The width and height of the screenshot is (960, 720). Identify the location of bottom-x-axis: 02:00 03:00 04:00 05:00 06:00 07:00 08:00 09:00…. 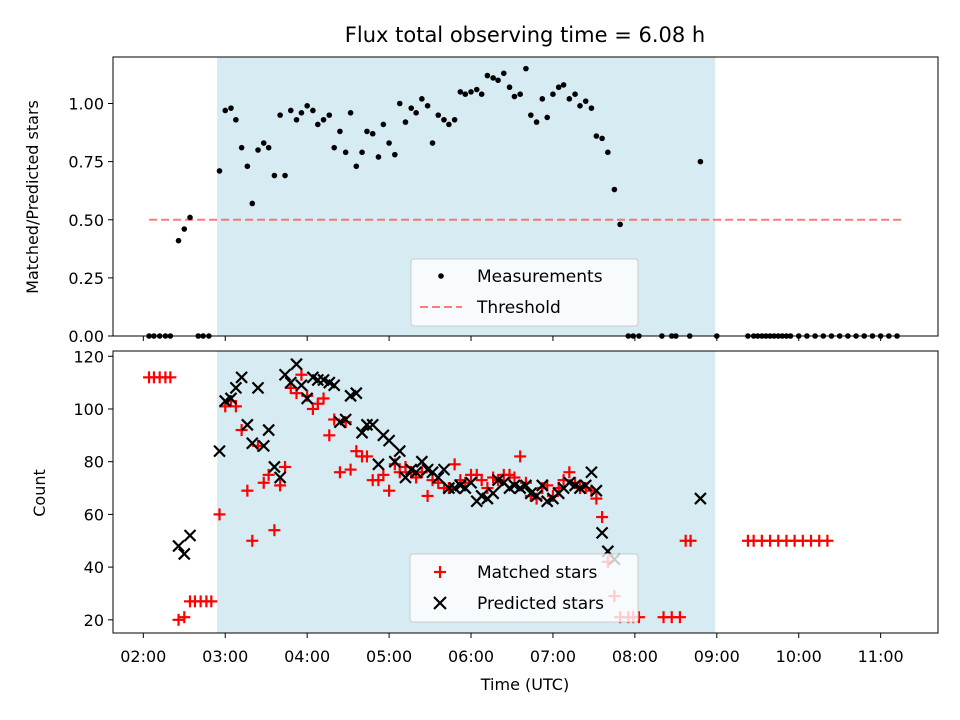
(512, 649).